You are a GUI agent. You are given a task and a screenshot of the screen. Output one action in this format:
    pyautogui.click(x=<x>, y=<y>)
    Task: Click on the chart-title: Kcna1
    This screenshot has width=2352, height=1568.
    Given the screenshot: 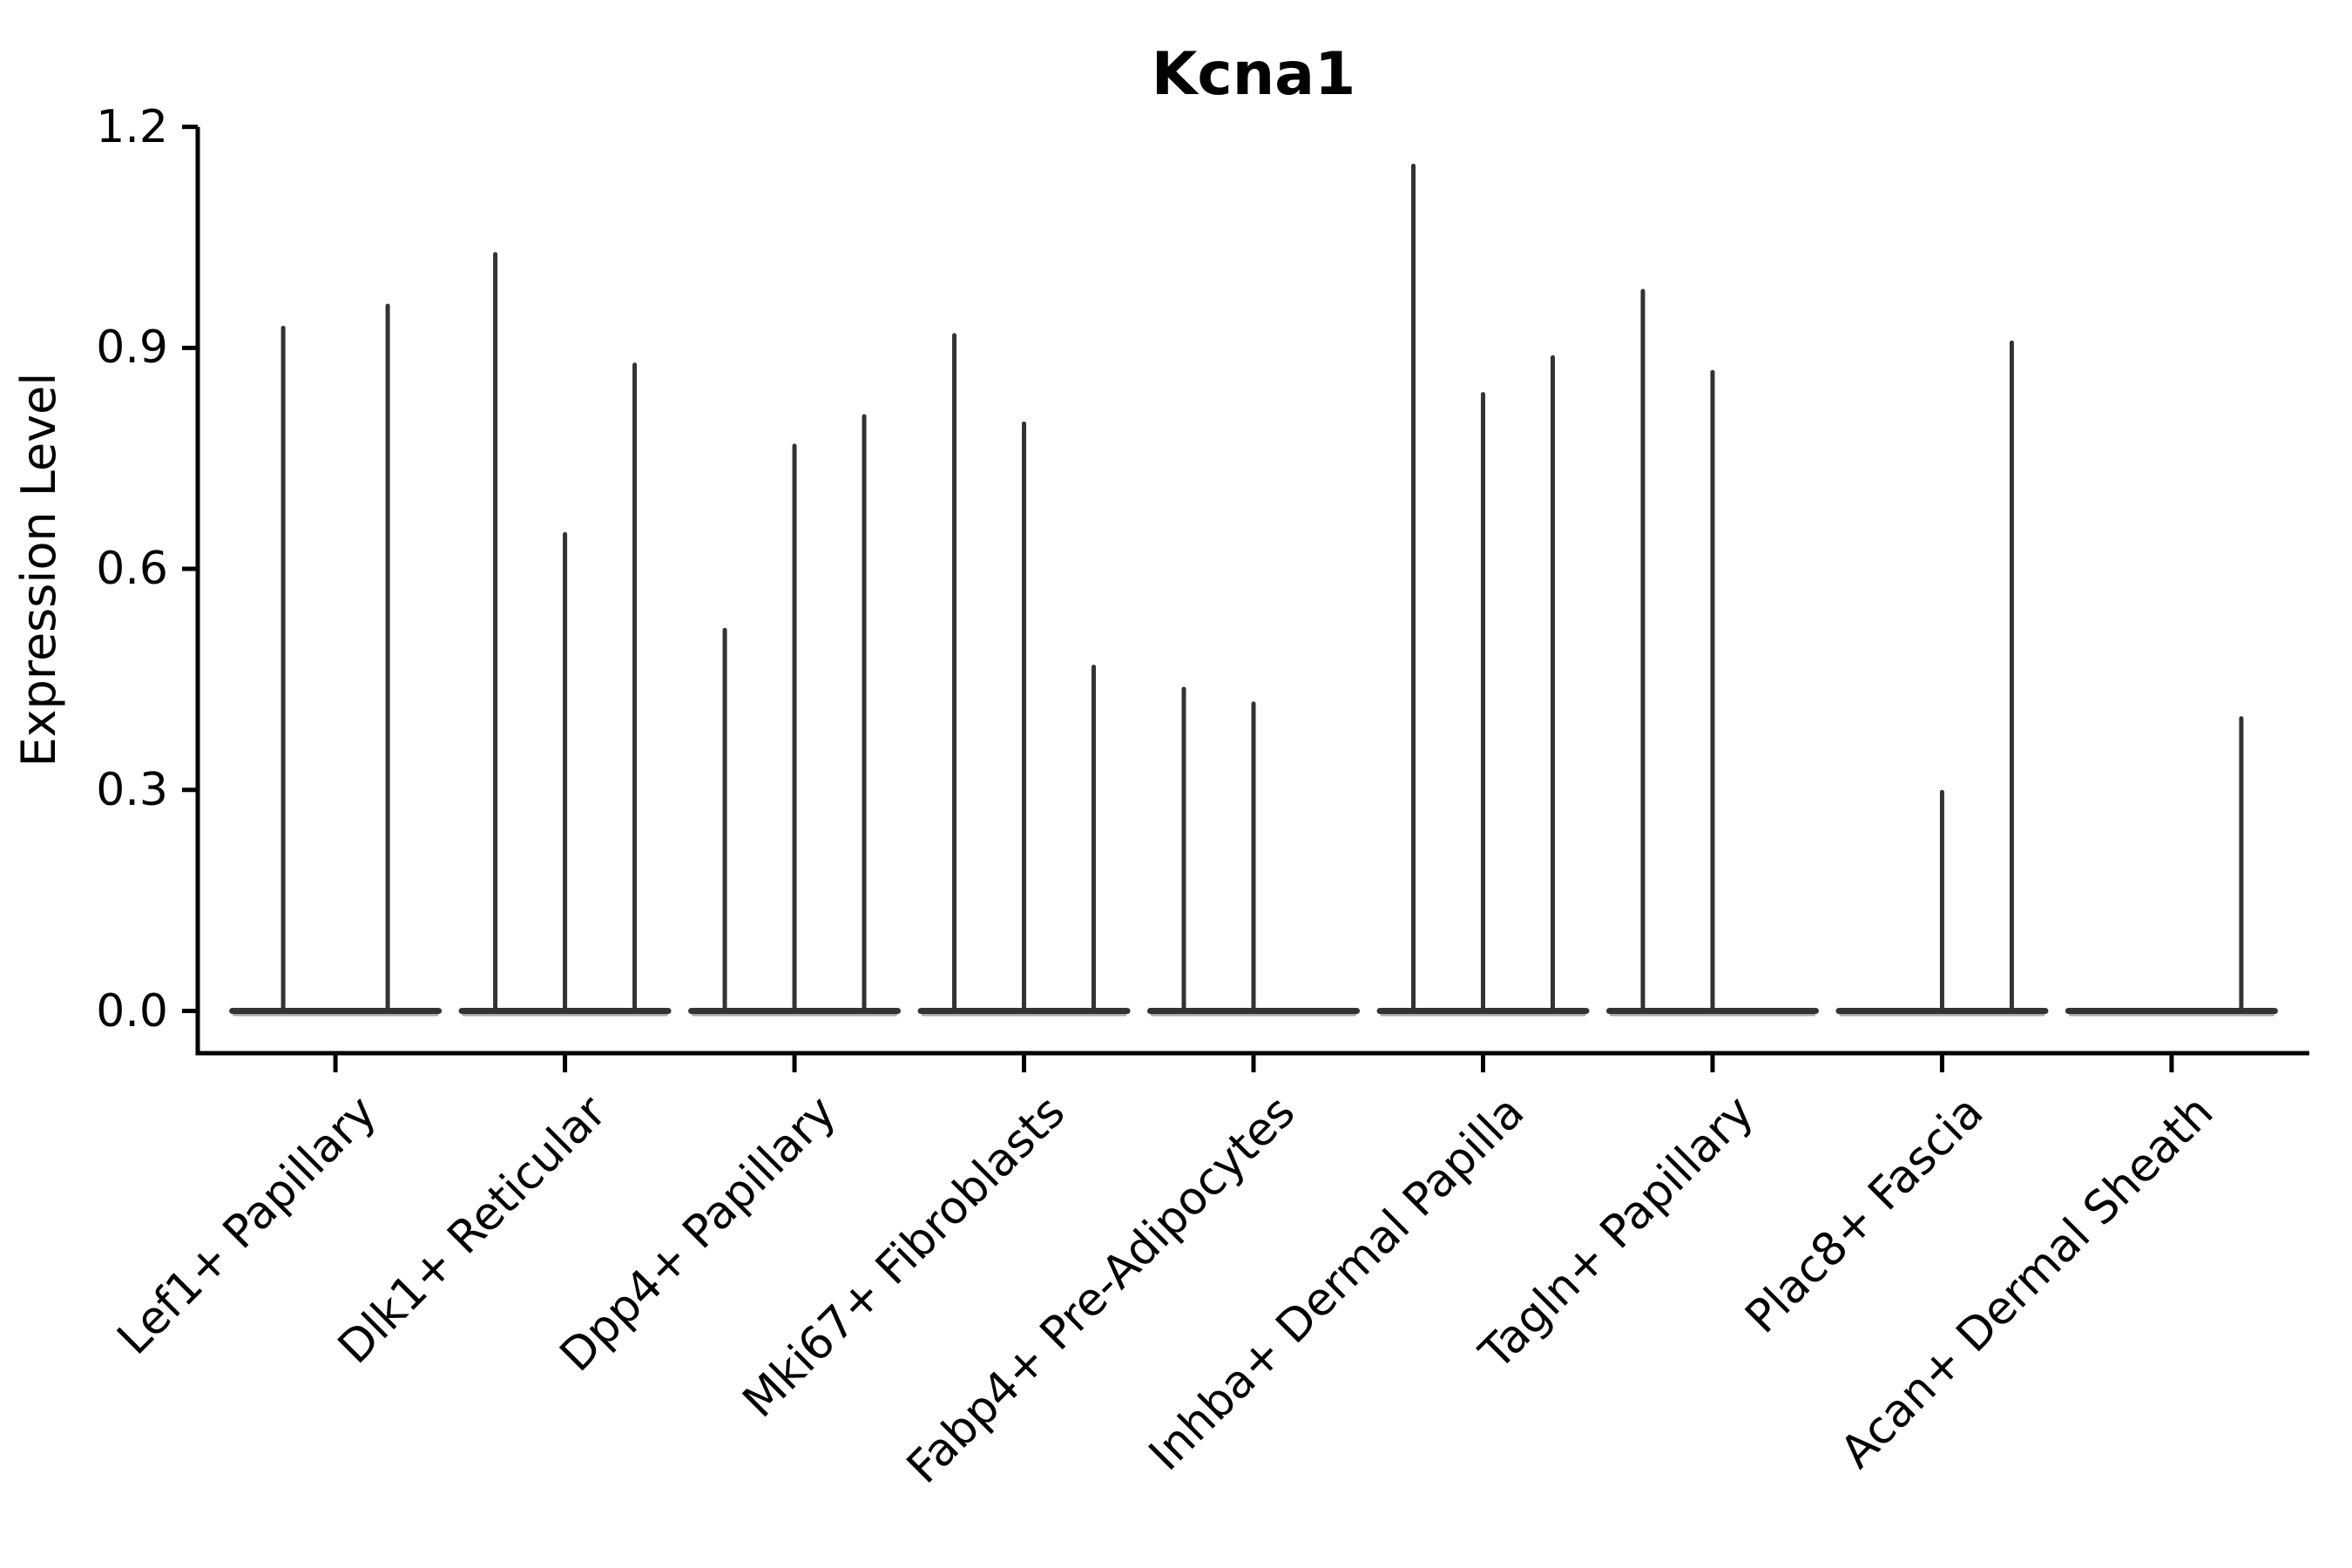 What is the action you would take?
    pyautogui.click(x=1253, y=74)
    